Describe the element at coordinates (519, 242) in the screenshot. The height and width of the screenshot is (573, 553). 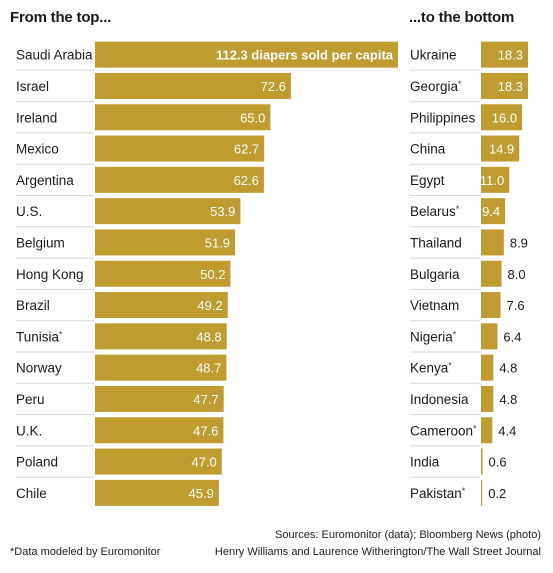
I see `value-label: 8.9` at that location.